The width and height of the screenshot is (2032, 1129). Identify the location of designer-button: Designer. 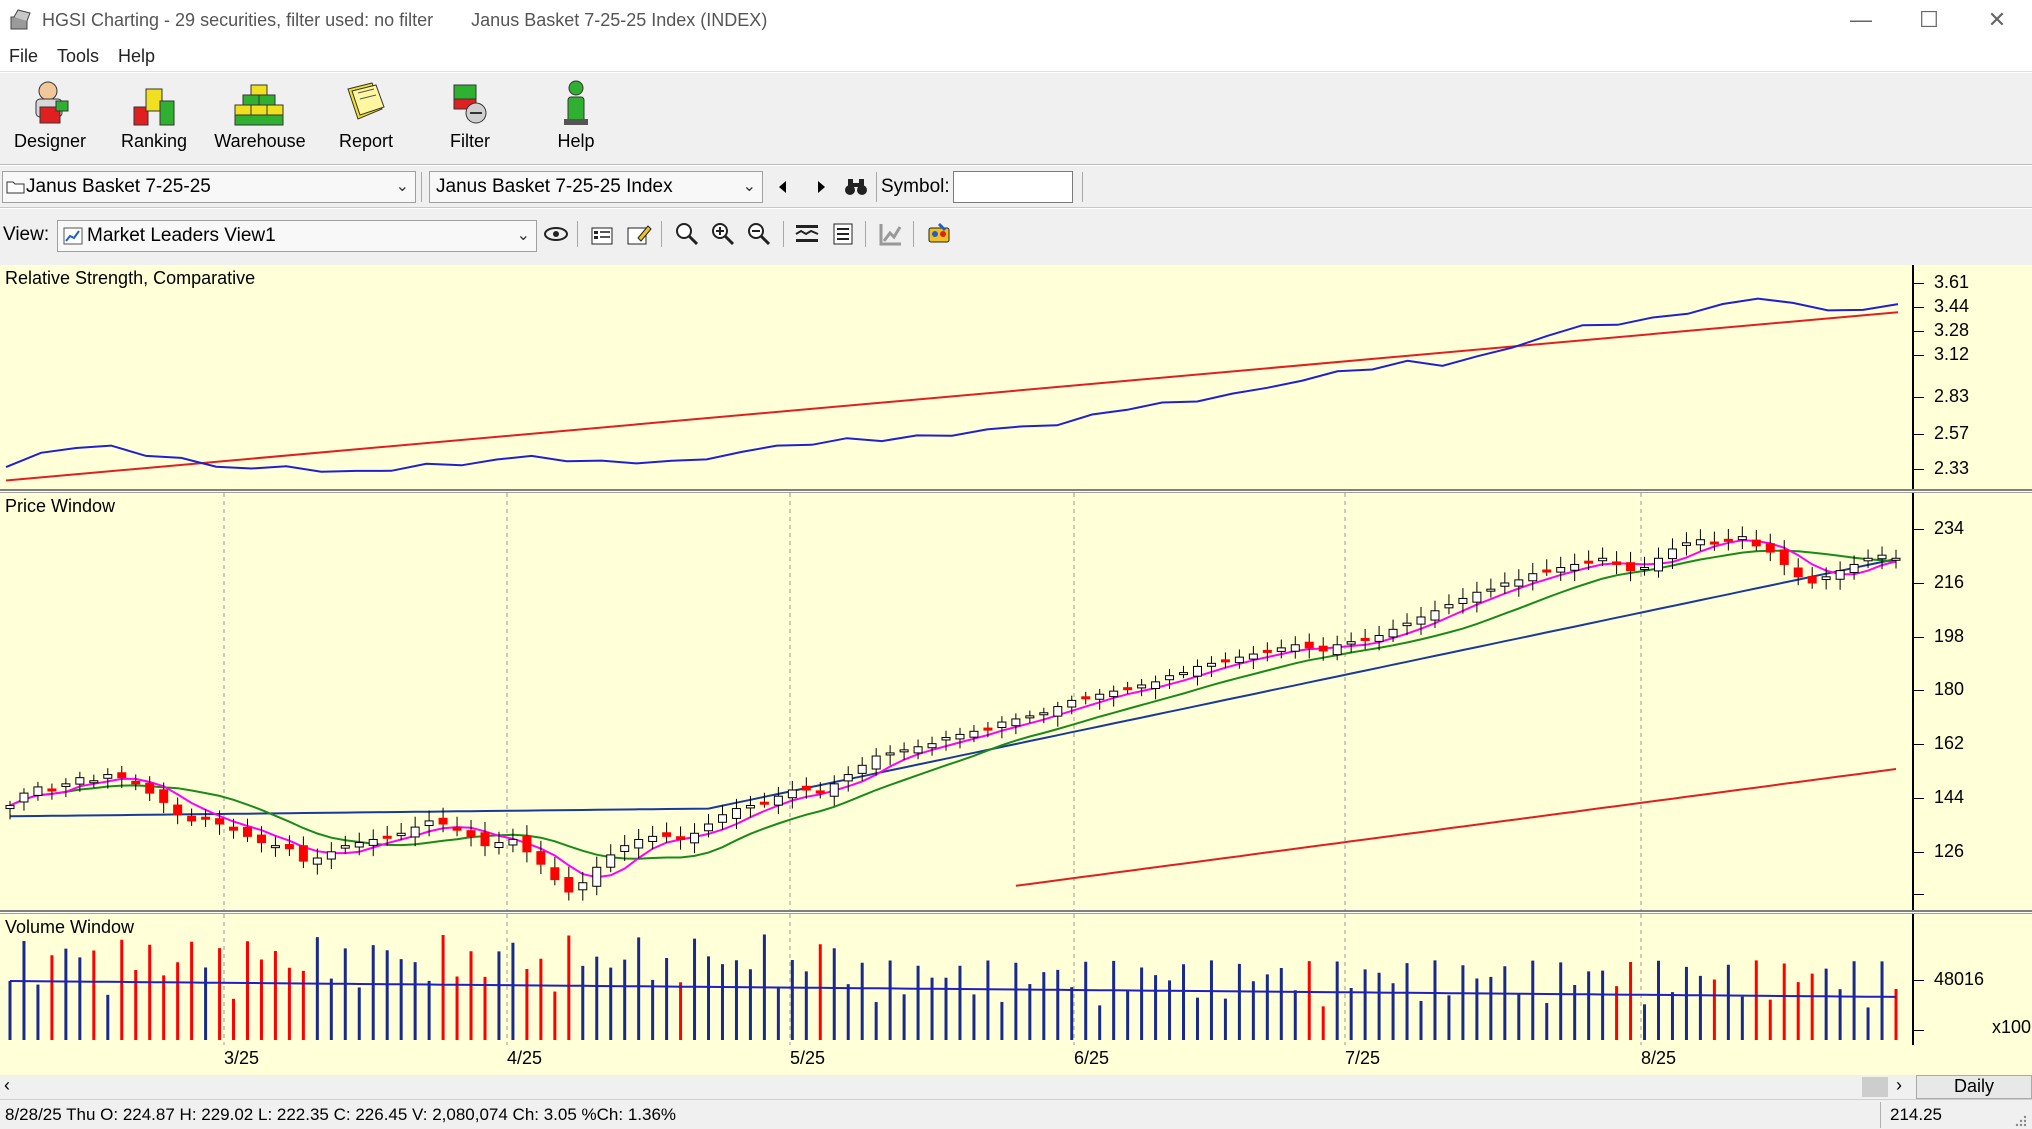
(50, 119).